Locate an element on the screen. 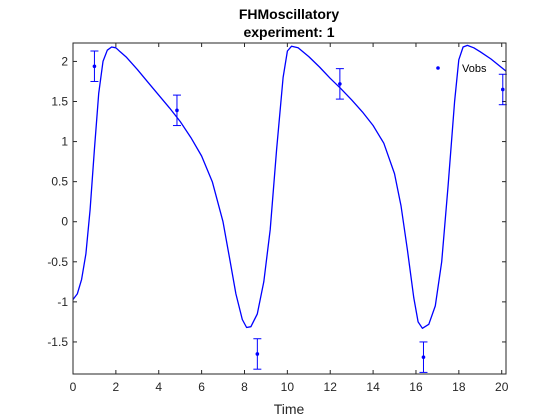 The height and width of the screenshot is (420, 560). x-tick-label-2: 4 is located at coordinates (158, 387).